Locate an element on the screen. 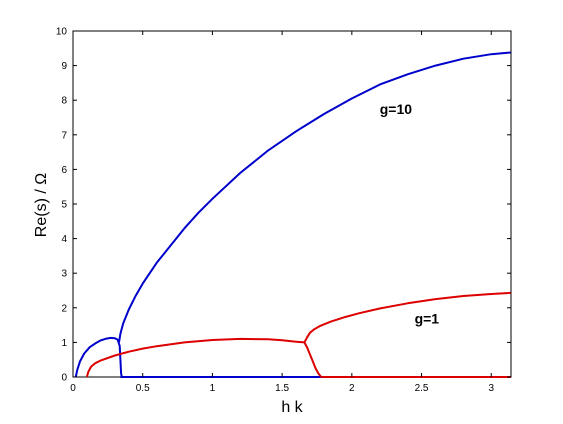  y-tick-label: 4 is located at coordinates (64, 239).